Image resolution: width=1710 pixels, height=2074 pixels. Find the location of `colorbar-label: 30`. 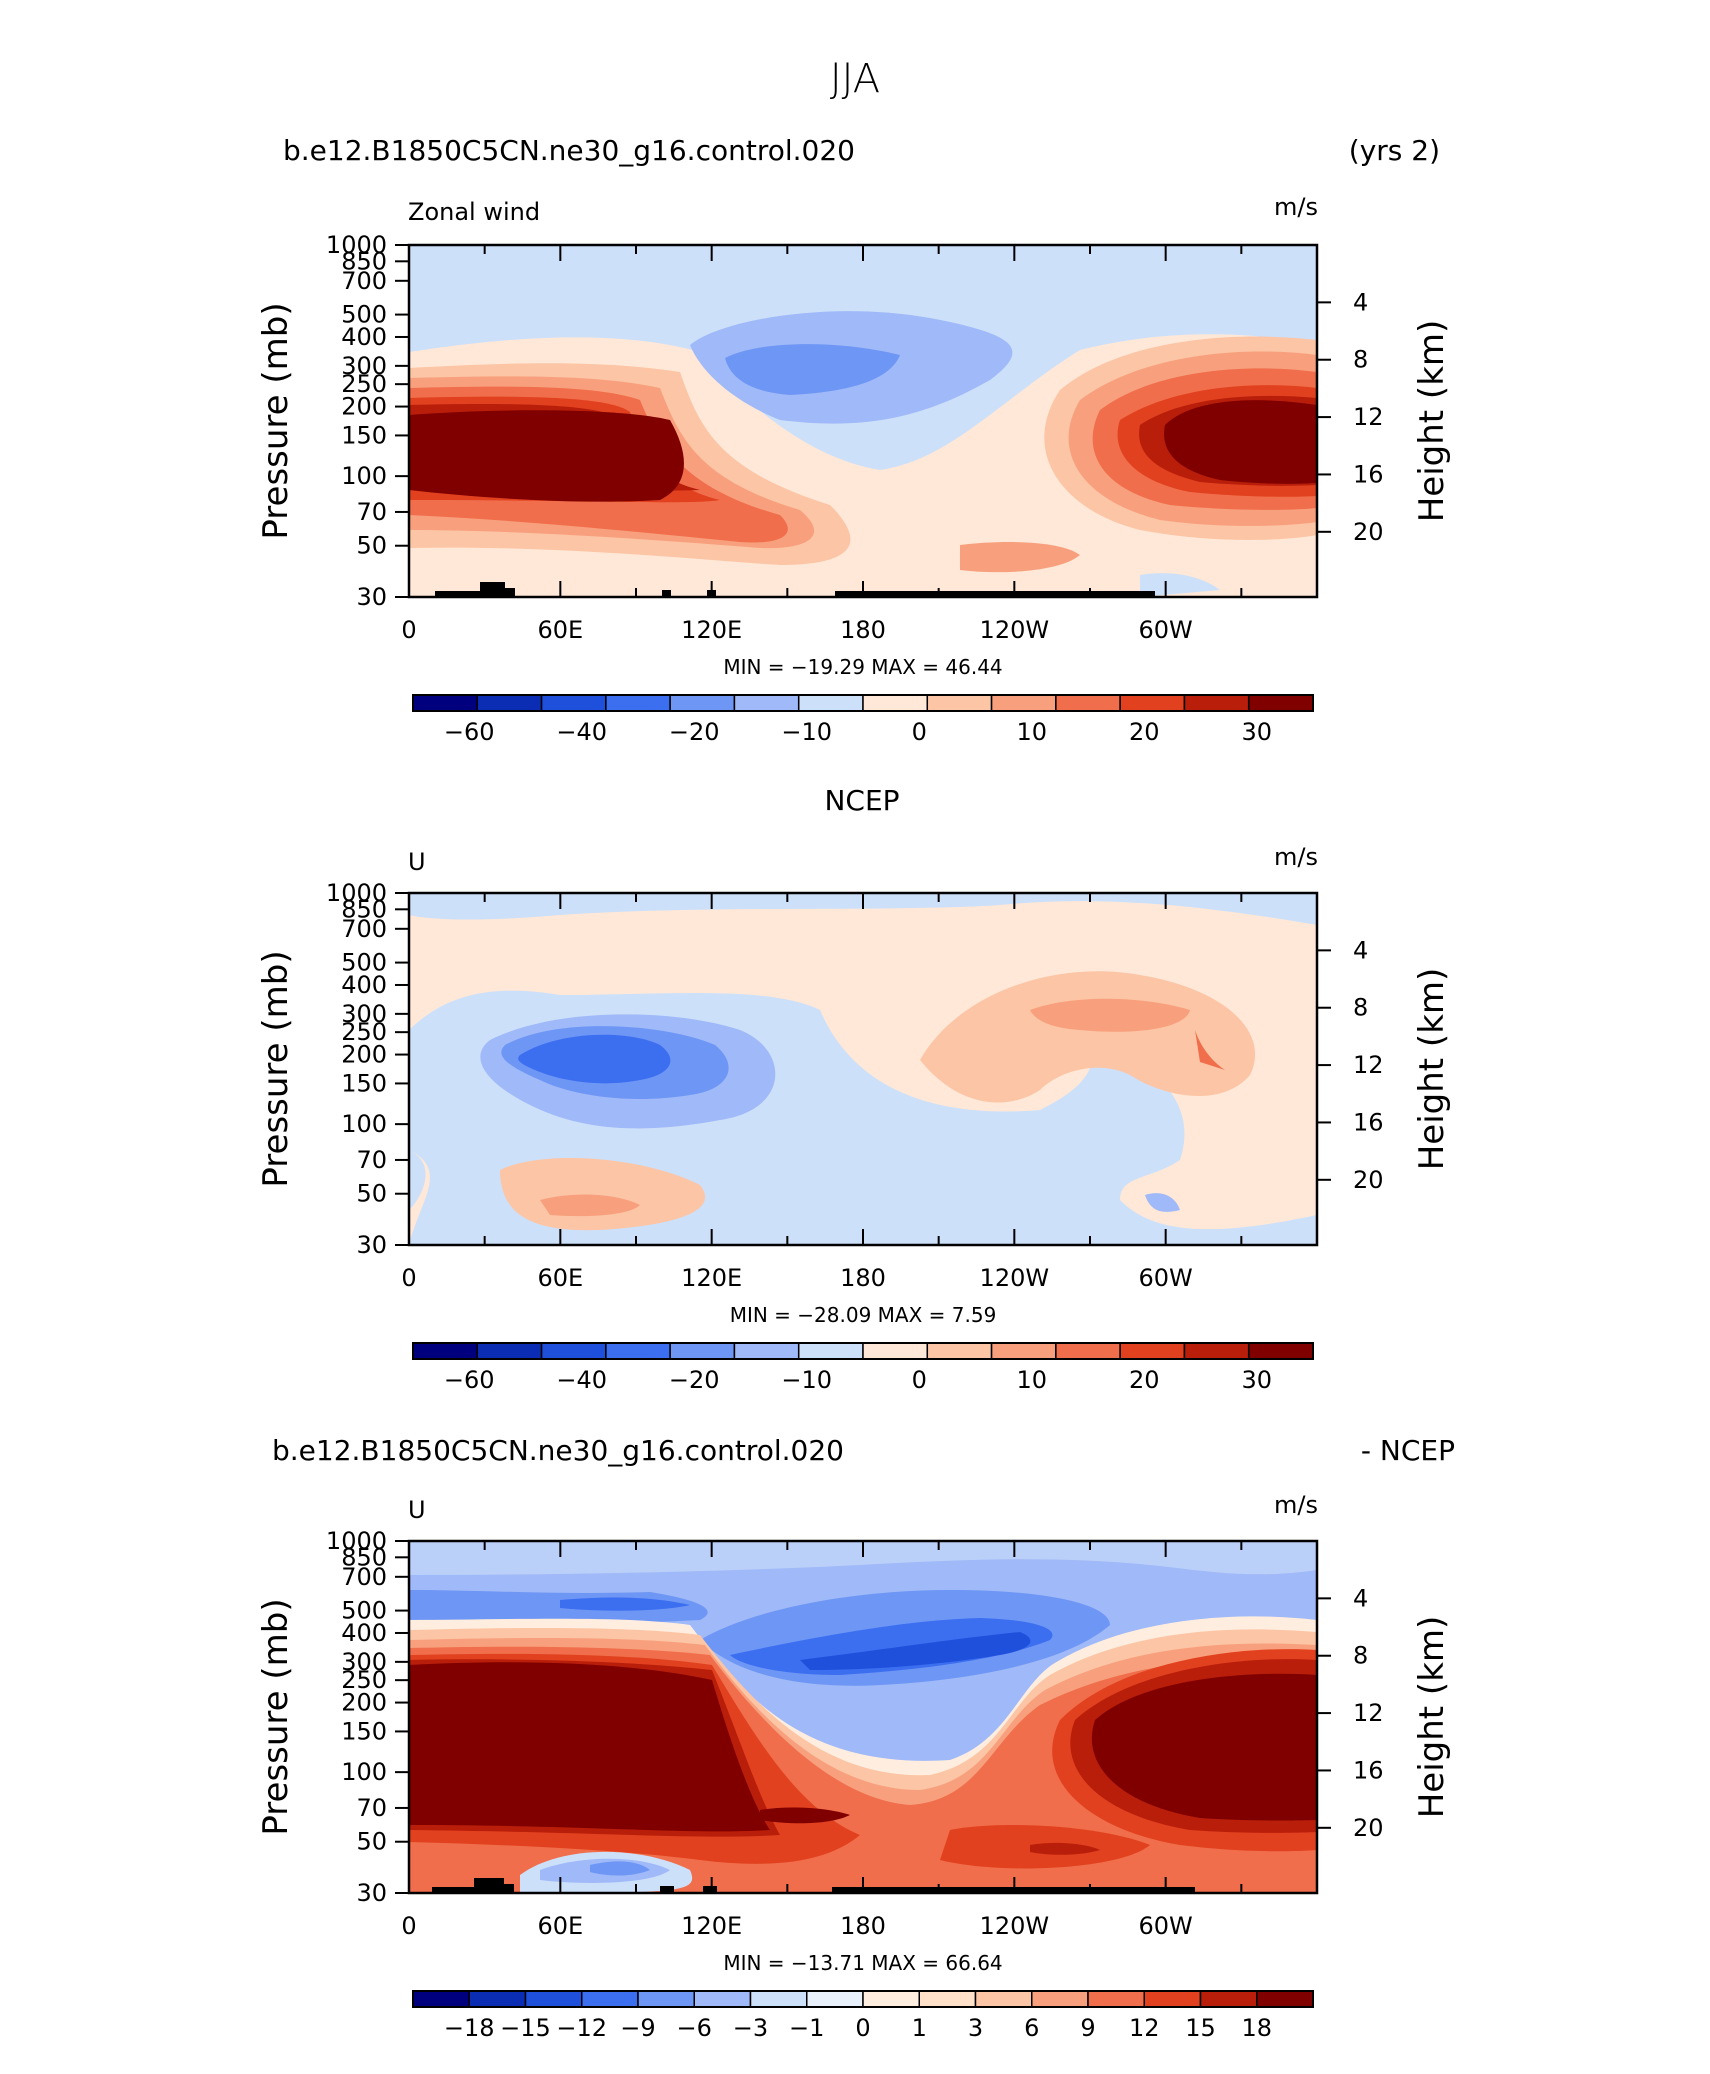

colorbar-label: 30 is located at coordinates (1256, 732).